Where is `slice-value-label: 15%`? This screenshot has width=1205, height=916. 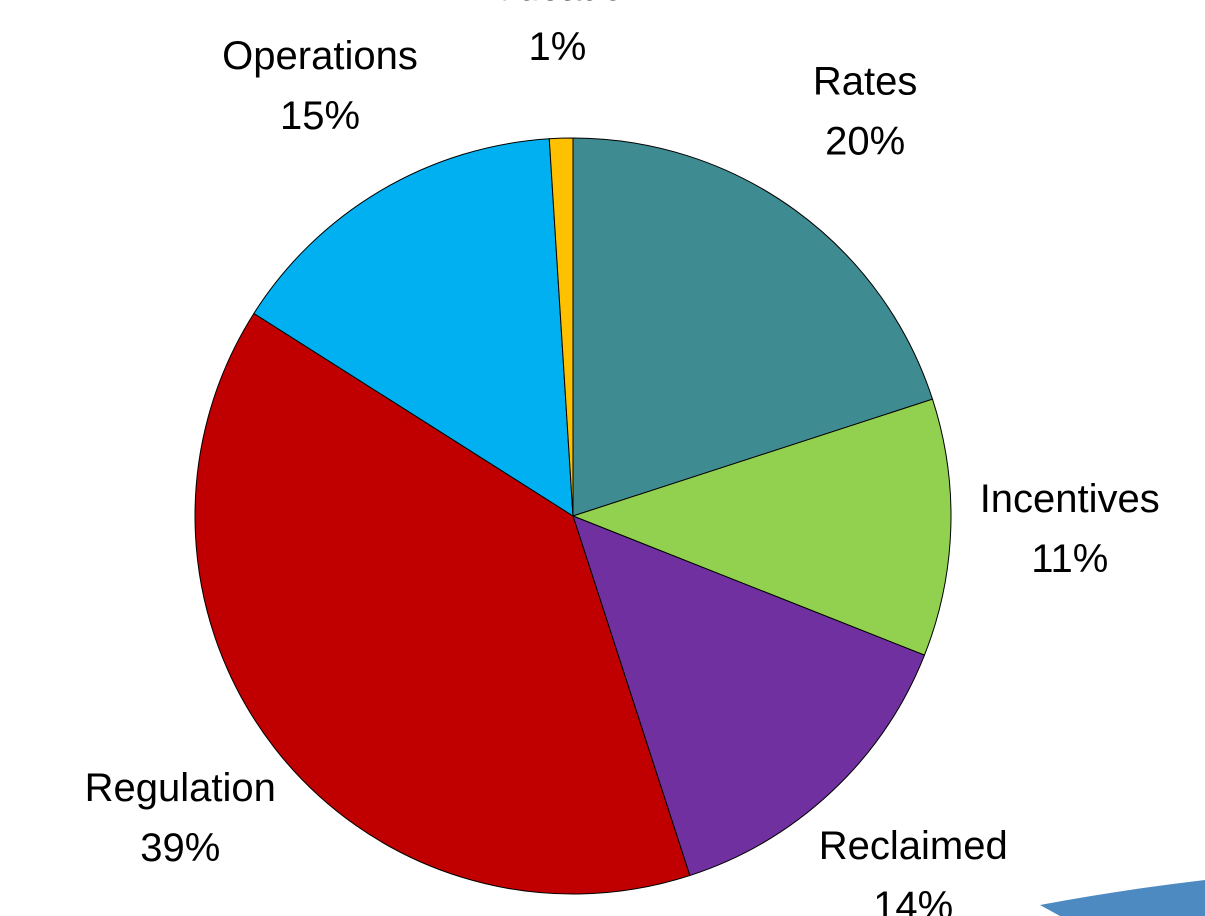
slice-value-label: 15% is located at coordinates (320, 116).